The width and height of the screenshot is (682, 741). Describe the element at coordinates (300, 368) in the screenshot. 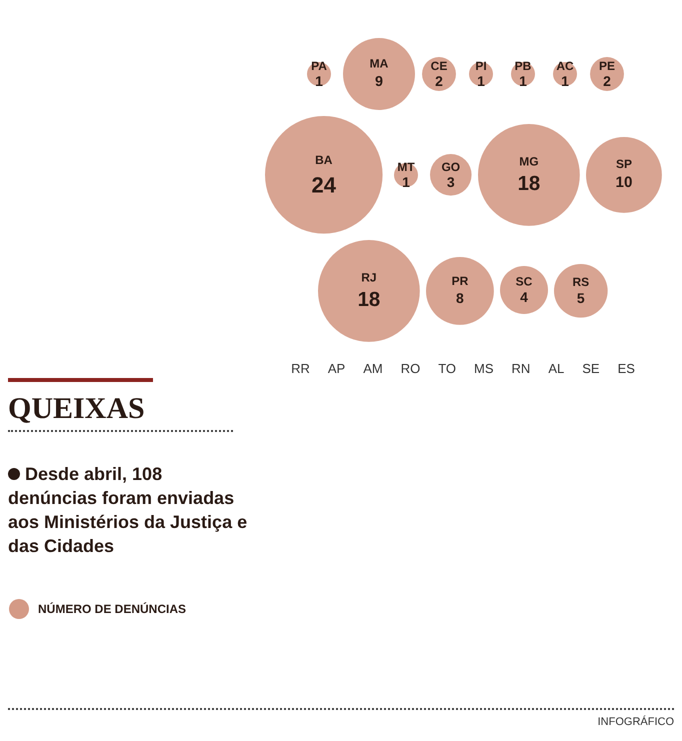

I see `text: RR` at that location.